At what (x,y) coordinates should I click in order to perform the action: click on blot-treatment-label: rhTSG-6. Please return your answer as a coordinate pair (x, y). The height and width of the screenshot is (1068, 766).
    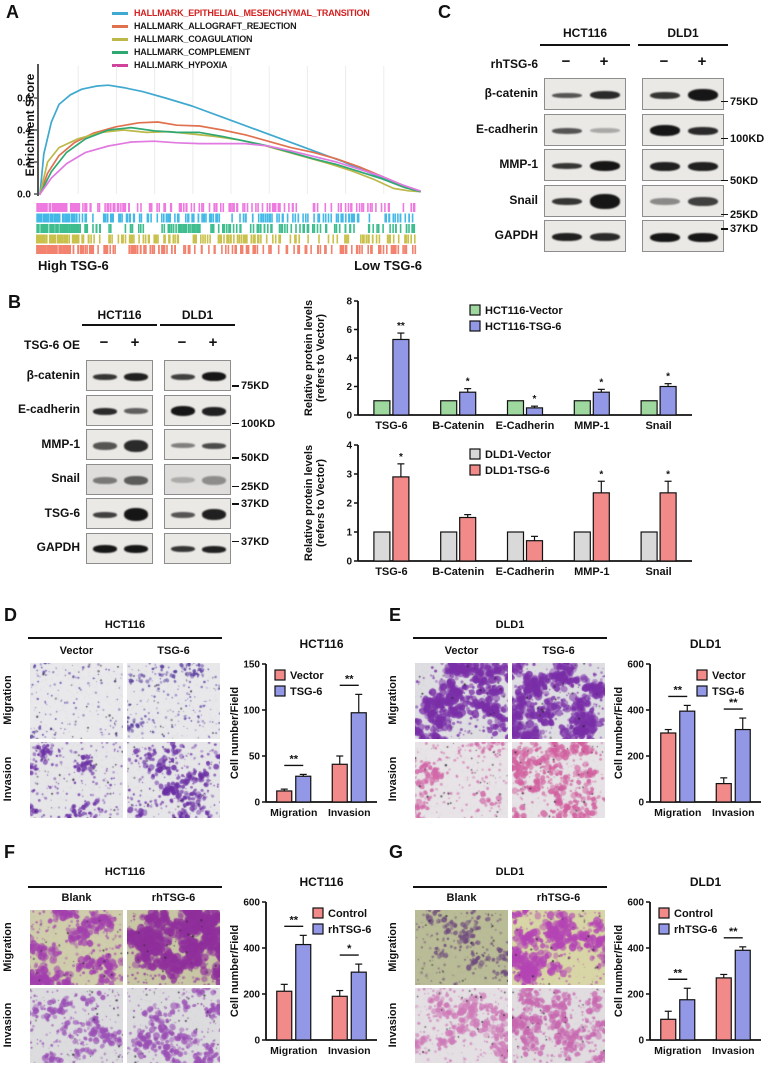
    Looking at the image, I should click on (514, 64).